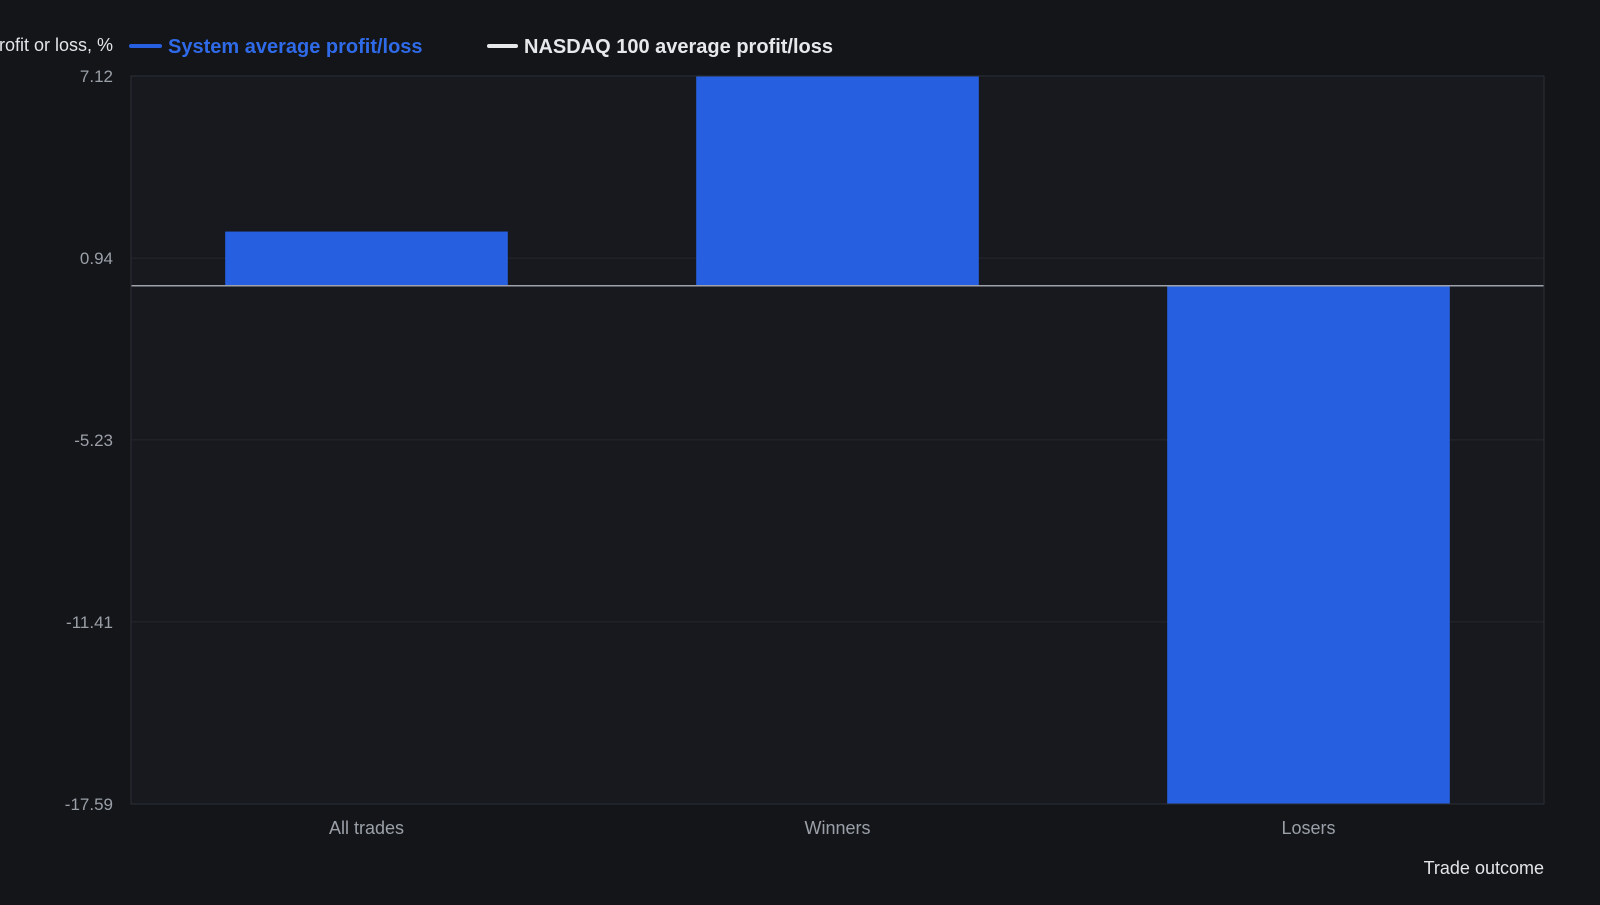  What do you see at coordinates (837, 828) in the screenshot?
I see `x-tick-label: Winners` at bounding box center [837, 828].